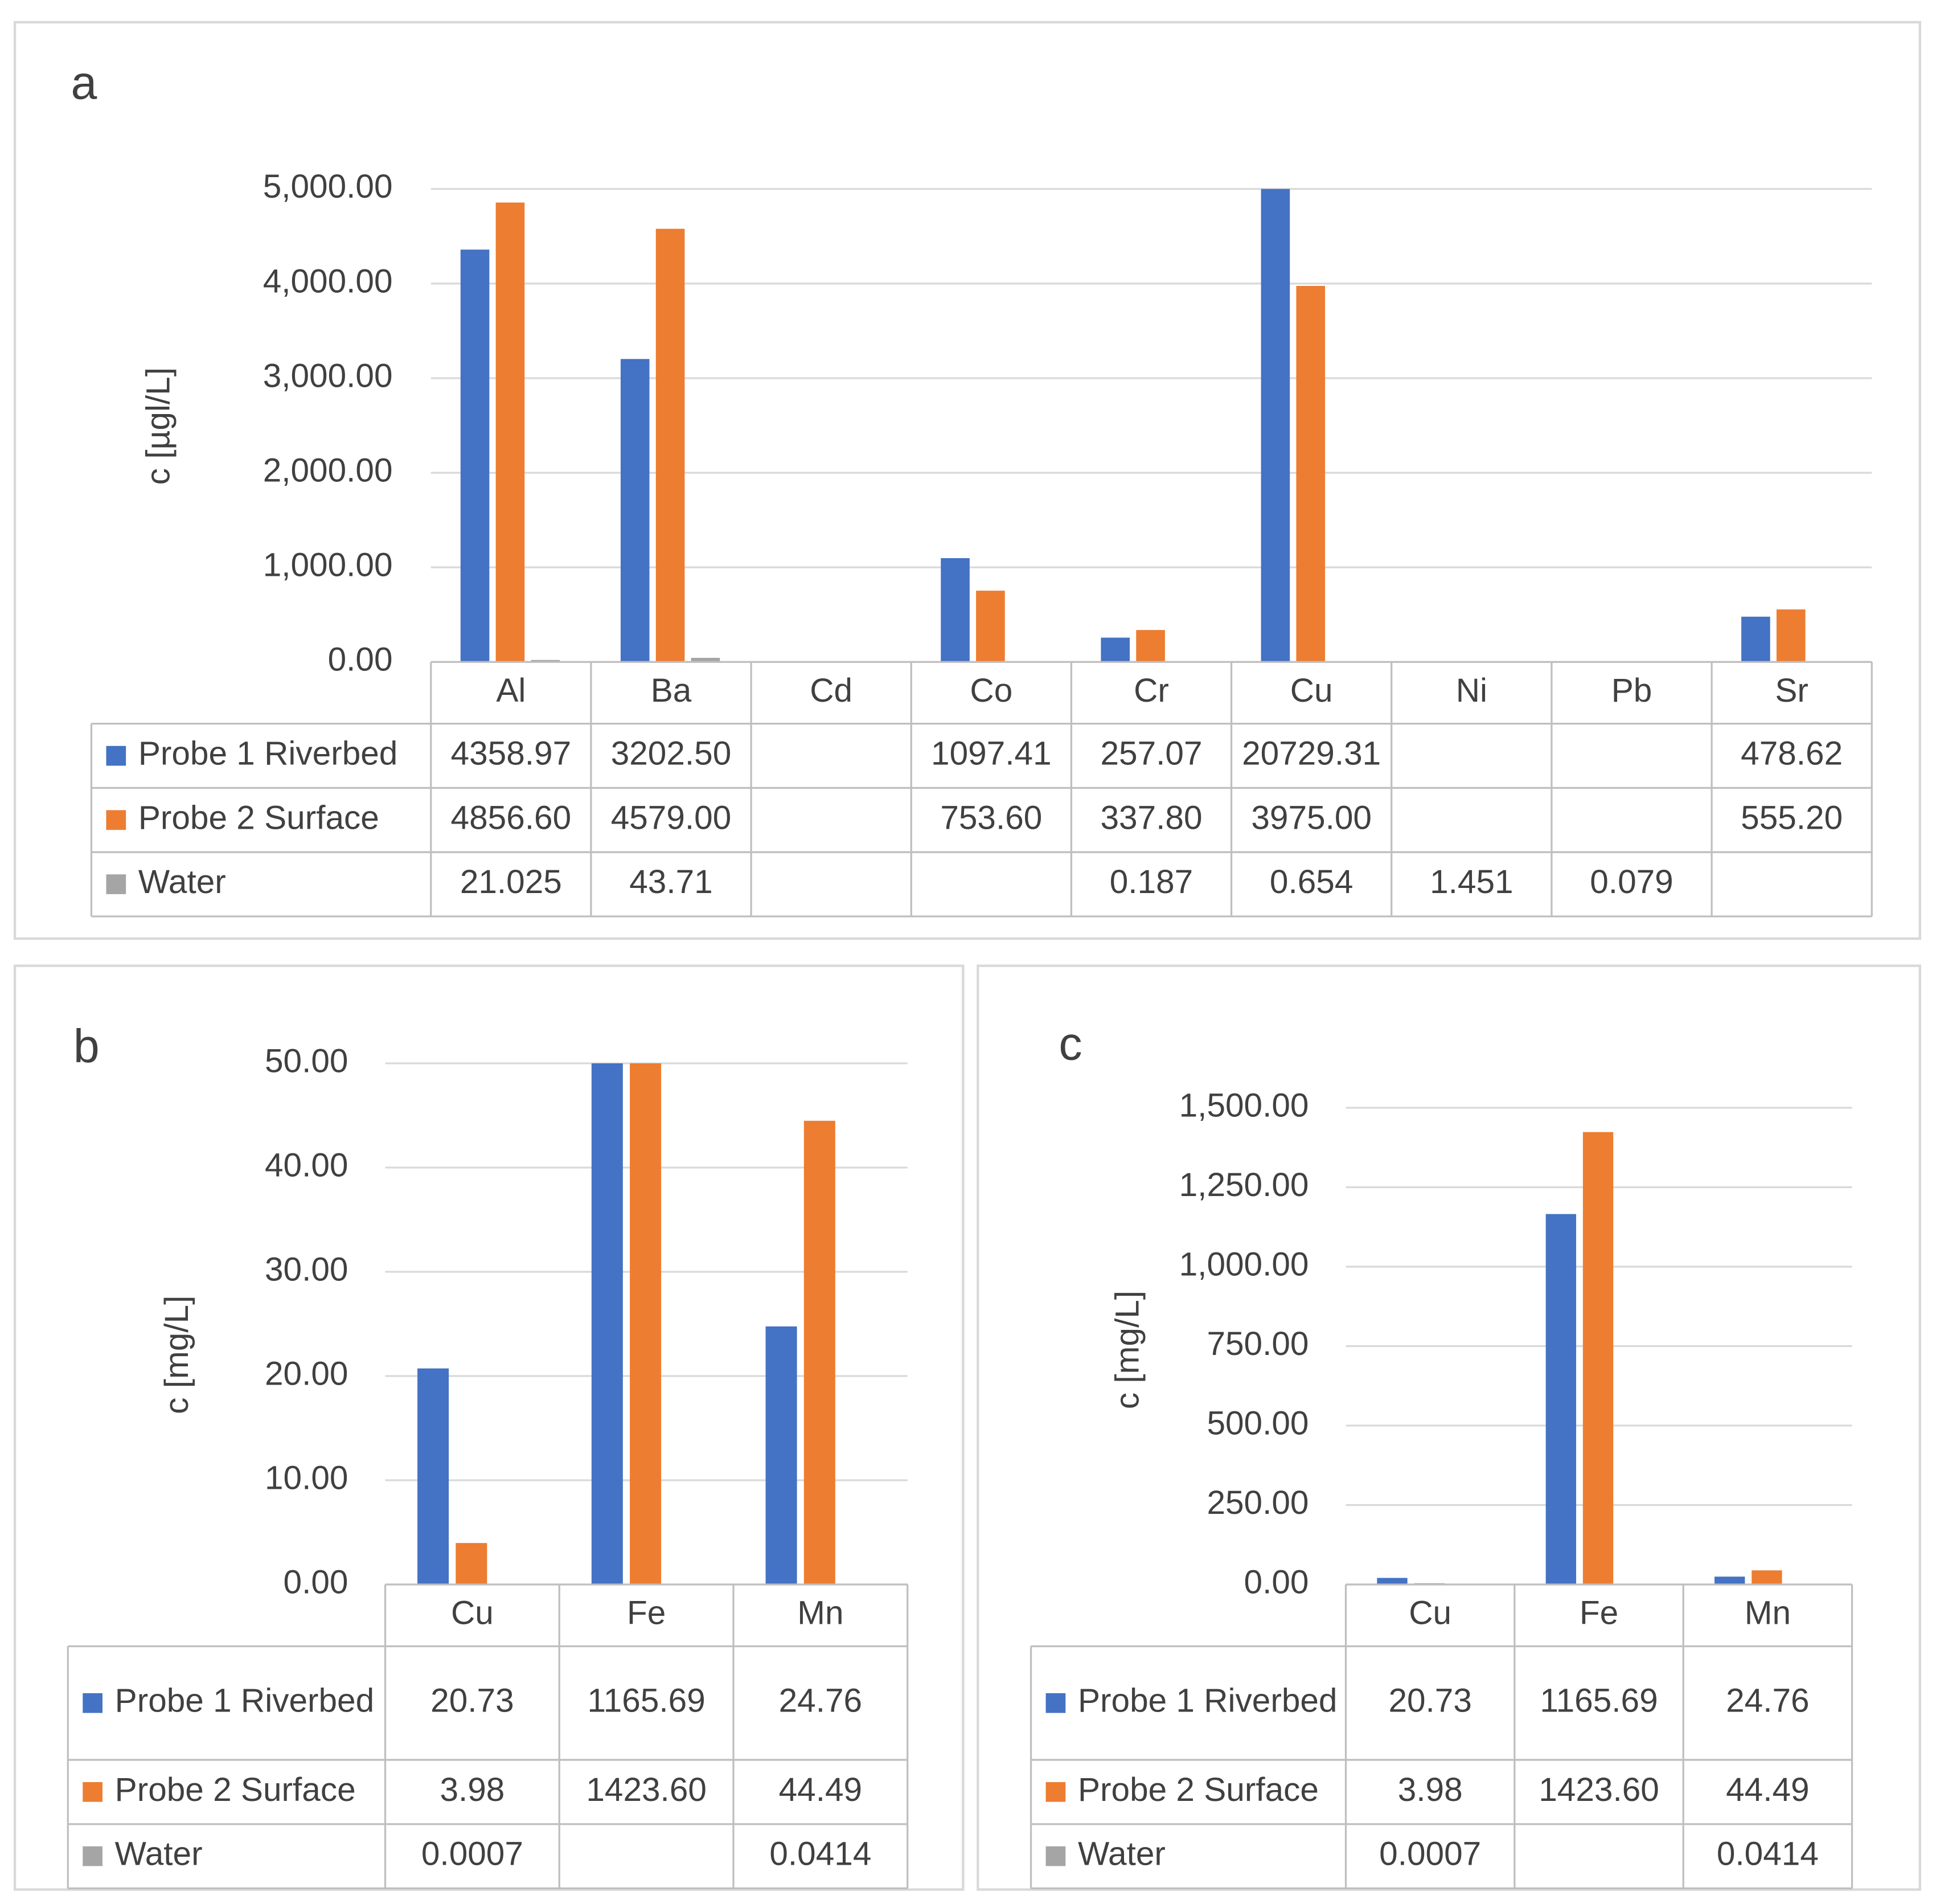  What do you see at coordinates (1258, 1423) in the screenshot?
I see `y-tick-label: 500.00` at bounding box center [1258, 1423].